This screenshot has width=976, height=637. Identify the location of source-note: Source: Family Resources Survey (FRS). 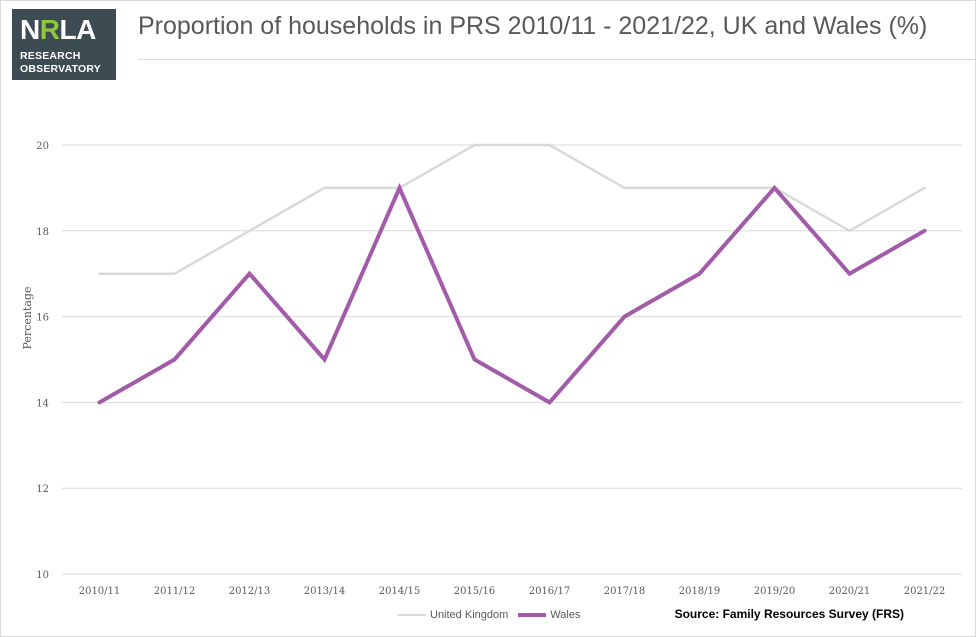
(789, 614).